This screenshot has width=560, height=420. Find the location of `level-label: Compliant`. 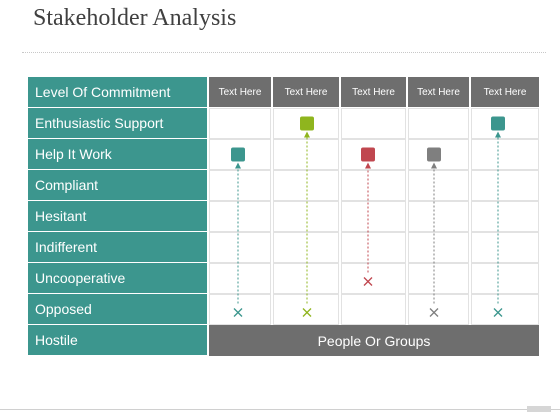

level-label: Compliant is located at coordinates (117, 185).